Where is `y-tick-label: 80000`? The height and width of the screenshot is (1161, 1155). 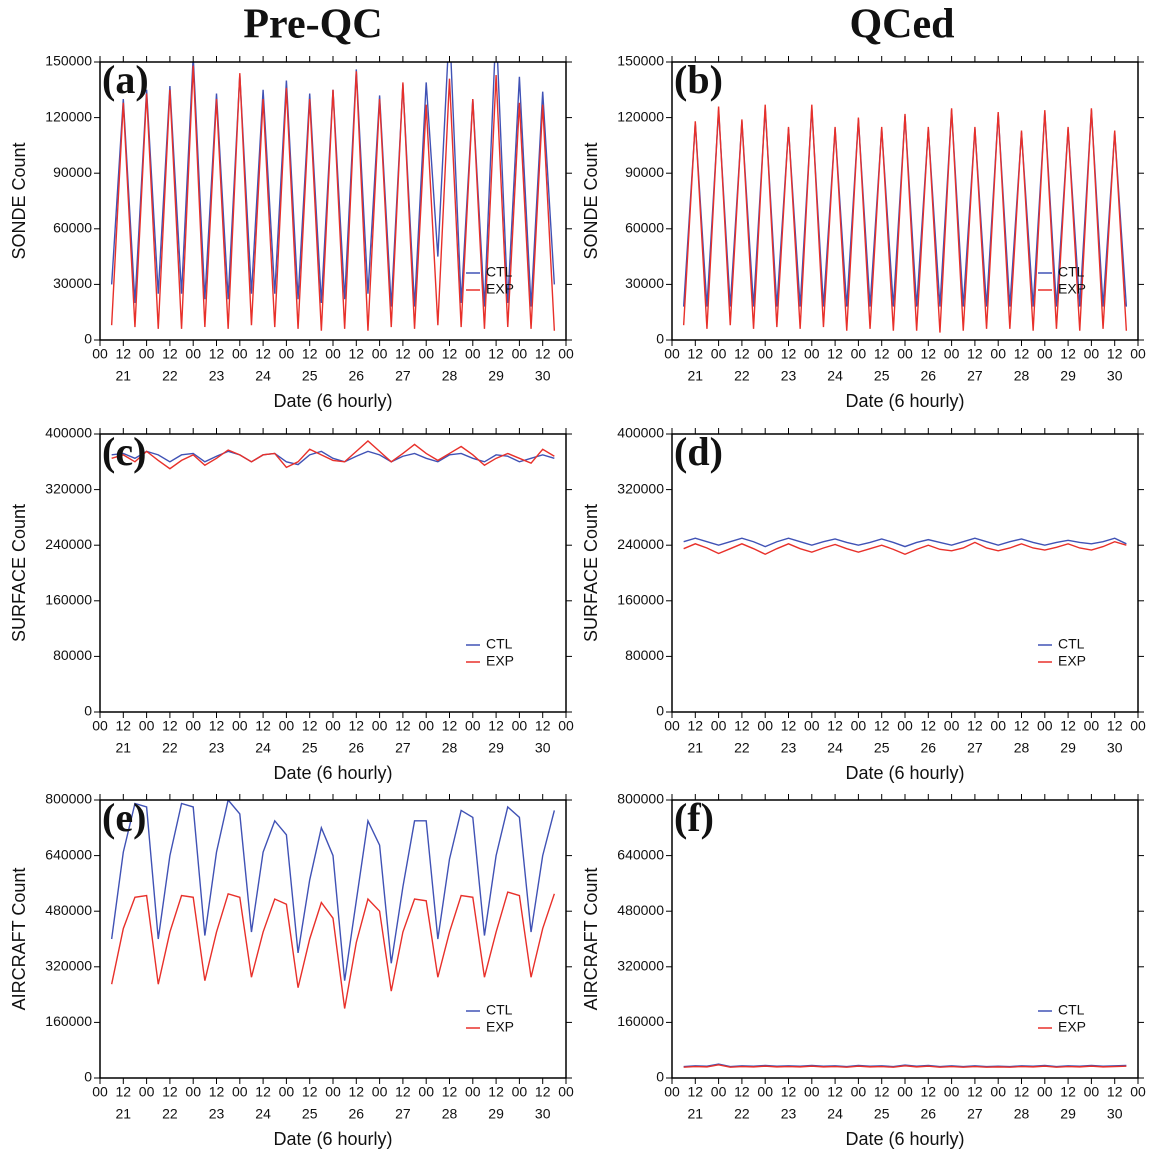 y-tick-label: 80000 is located at coordinates (72, 655).